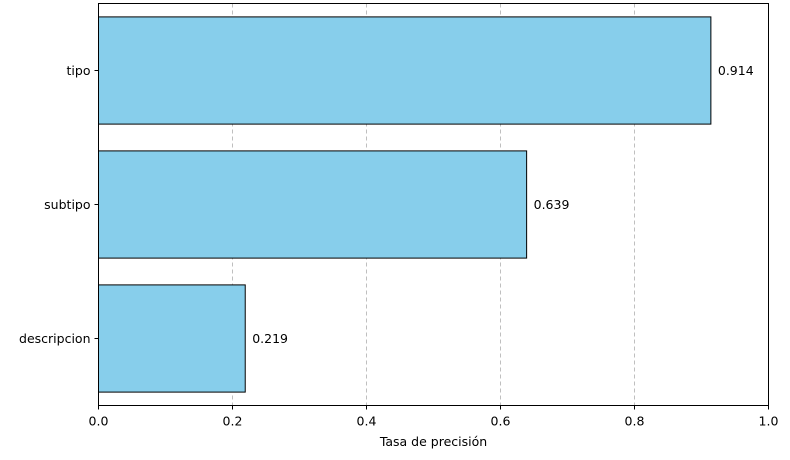  What do you see at coordinates (67, 204) in the screenshot?
I see `y-tick-label-subtipo: subtipo` at bounding box center [67, 204].